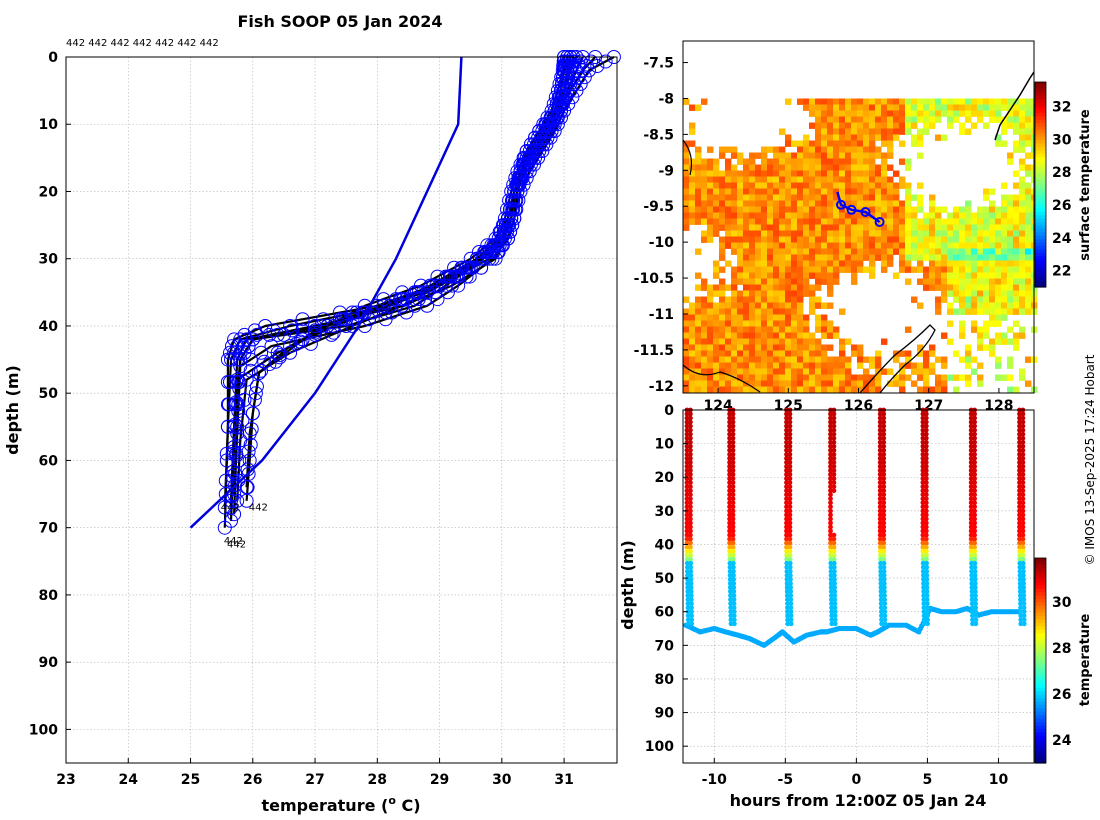  Describe the element at coordinates (1040, 101) in the screenshot. I see `sst-colorbar-swatch` at that location.